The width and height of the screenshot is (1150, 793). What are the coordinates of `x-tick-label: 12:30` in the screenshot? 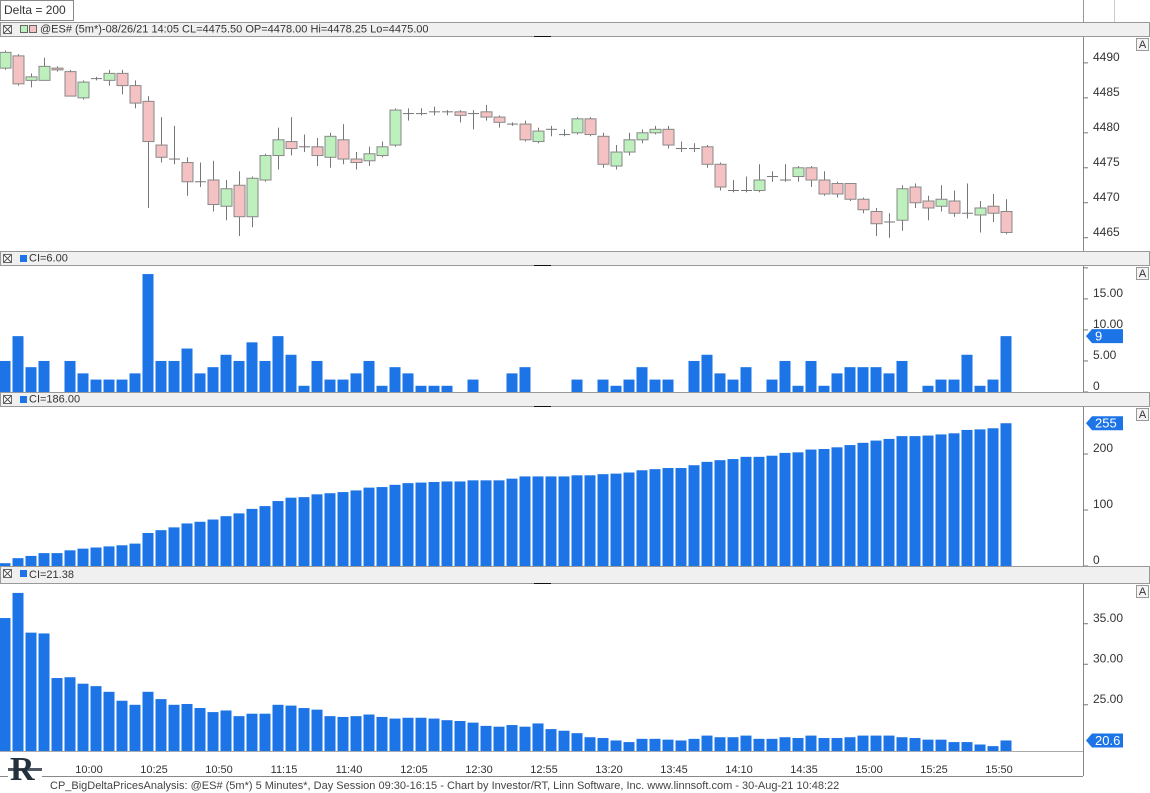 It's located at (479, 770).